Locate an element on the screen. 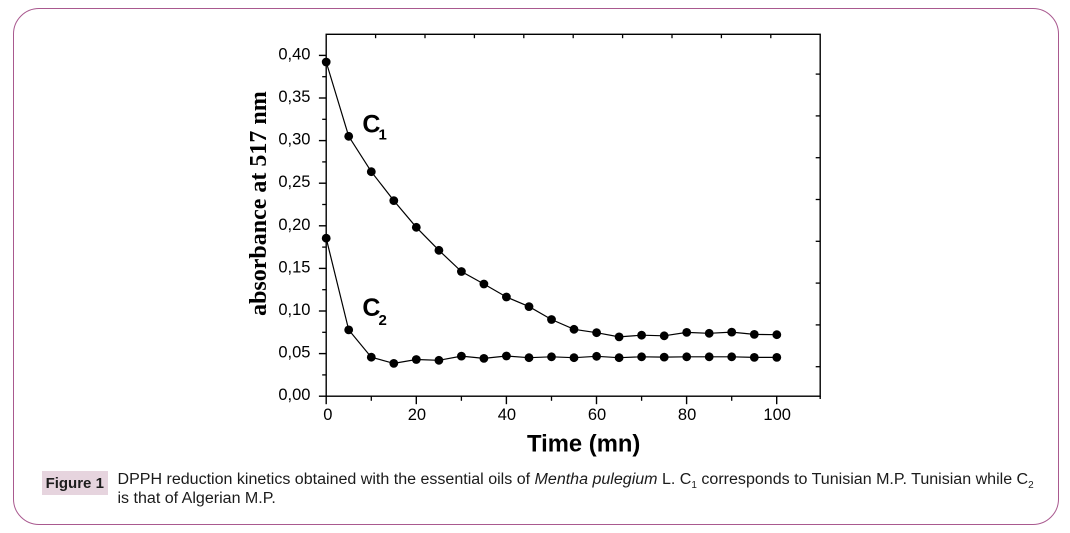 The width and height of the screenshot is (1070, 533). svg-text: 0,25 is located at coordinates (294, 182).